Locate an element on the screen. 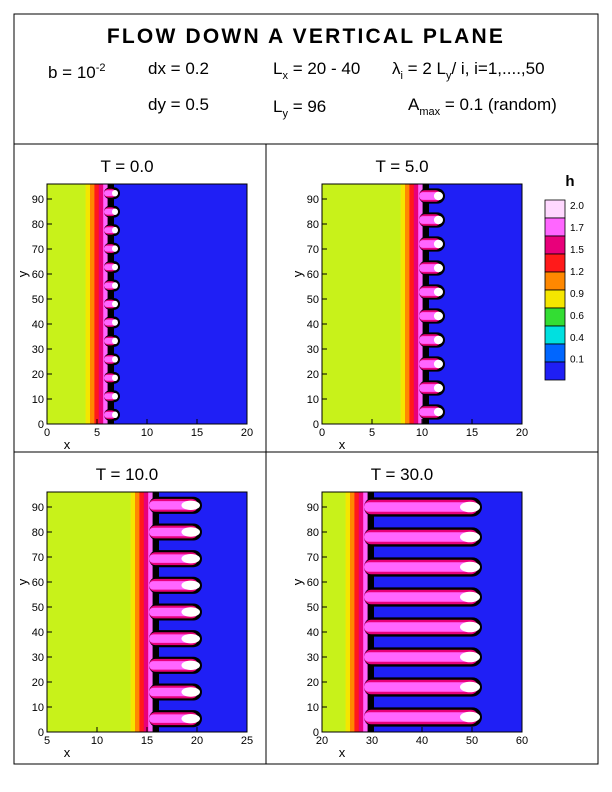  x-tick-label: 40 is located at coordinates (422, 741).